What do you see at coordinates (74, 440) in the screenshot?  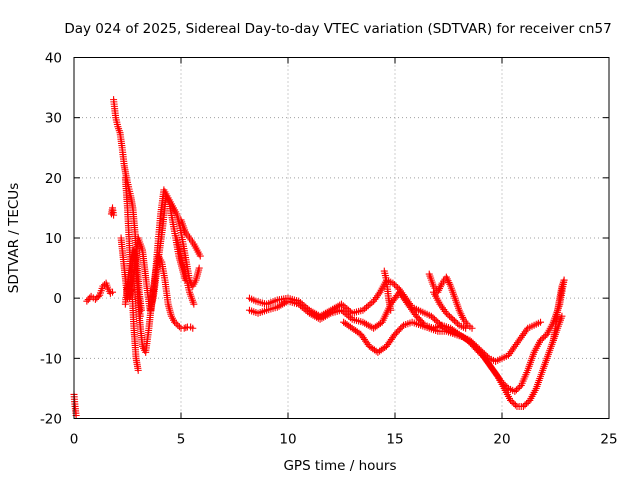 I see `x-tick-label: 0` at bounding box center [74, 440].